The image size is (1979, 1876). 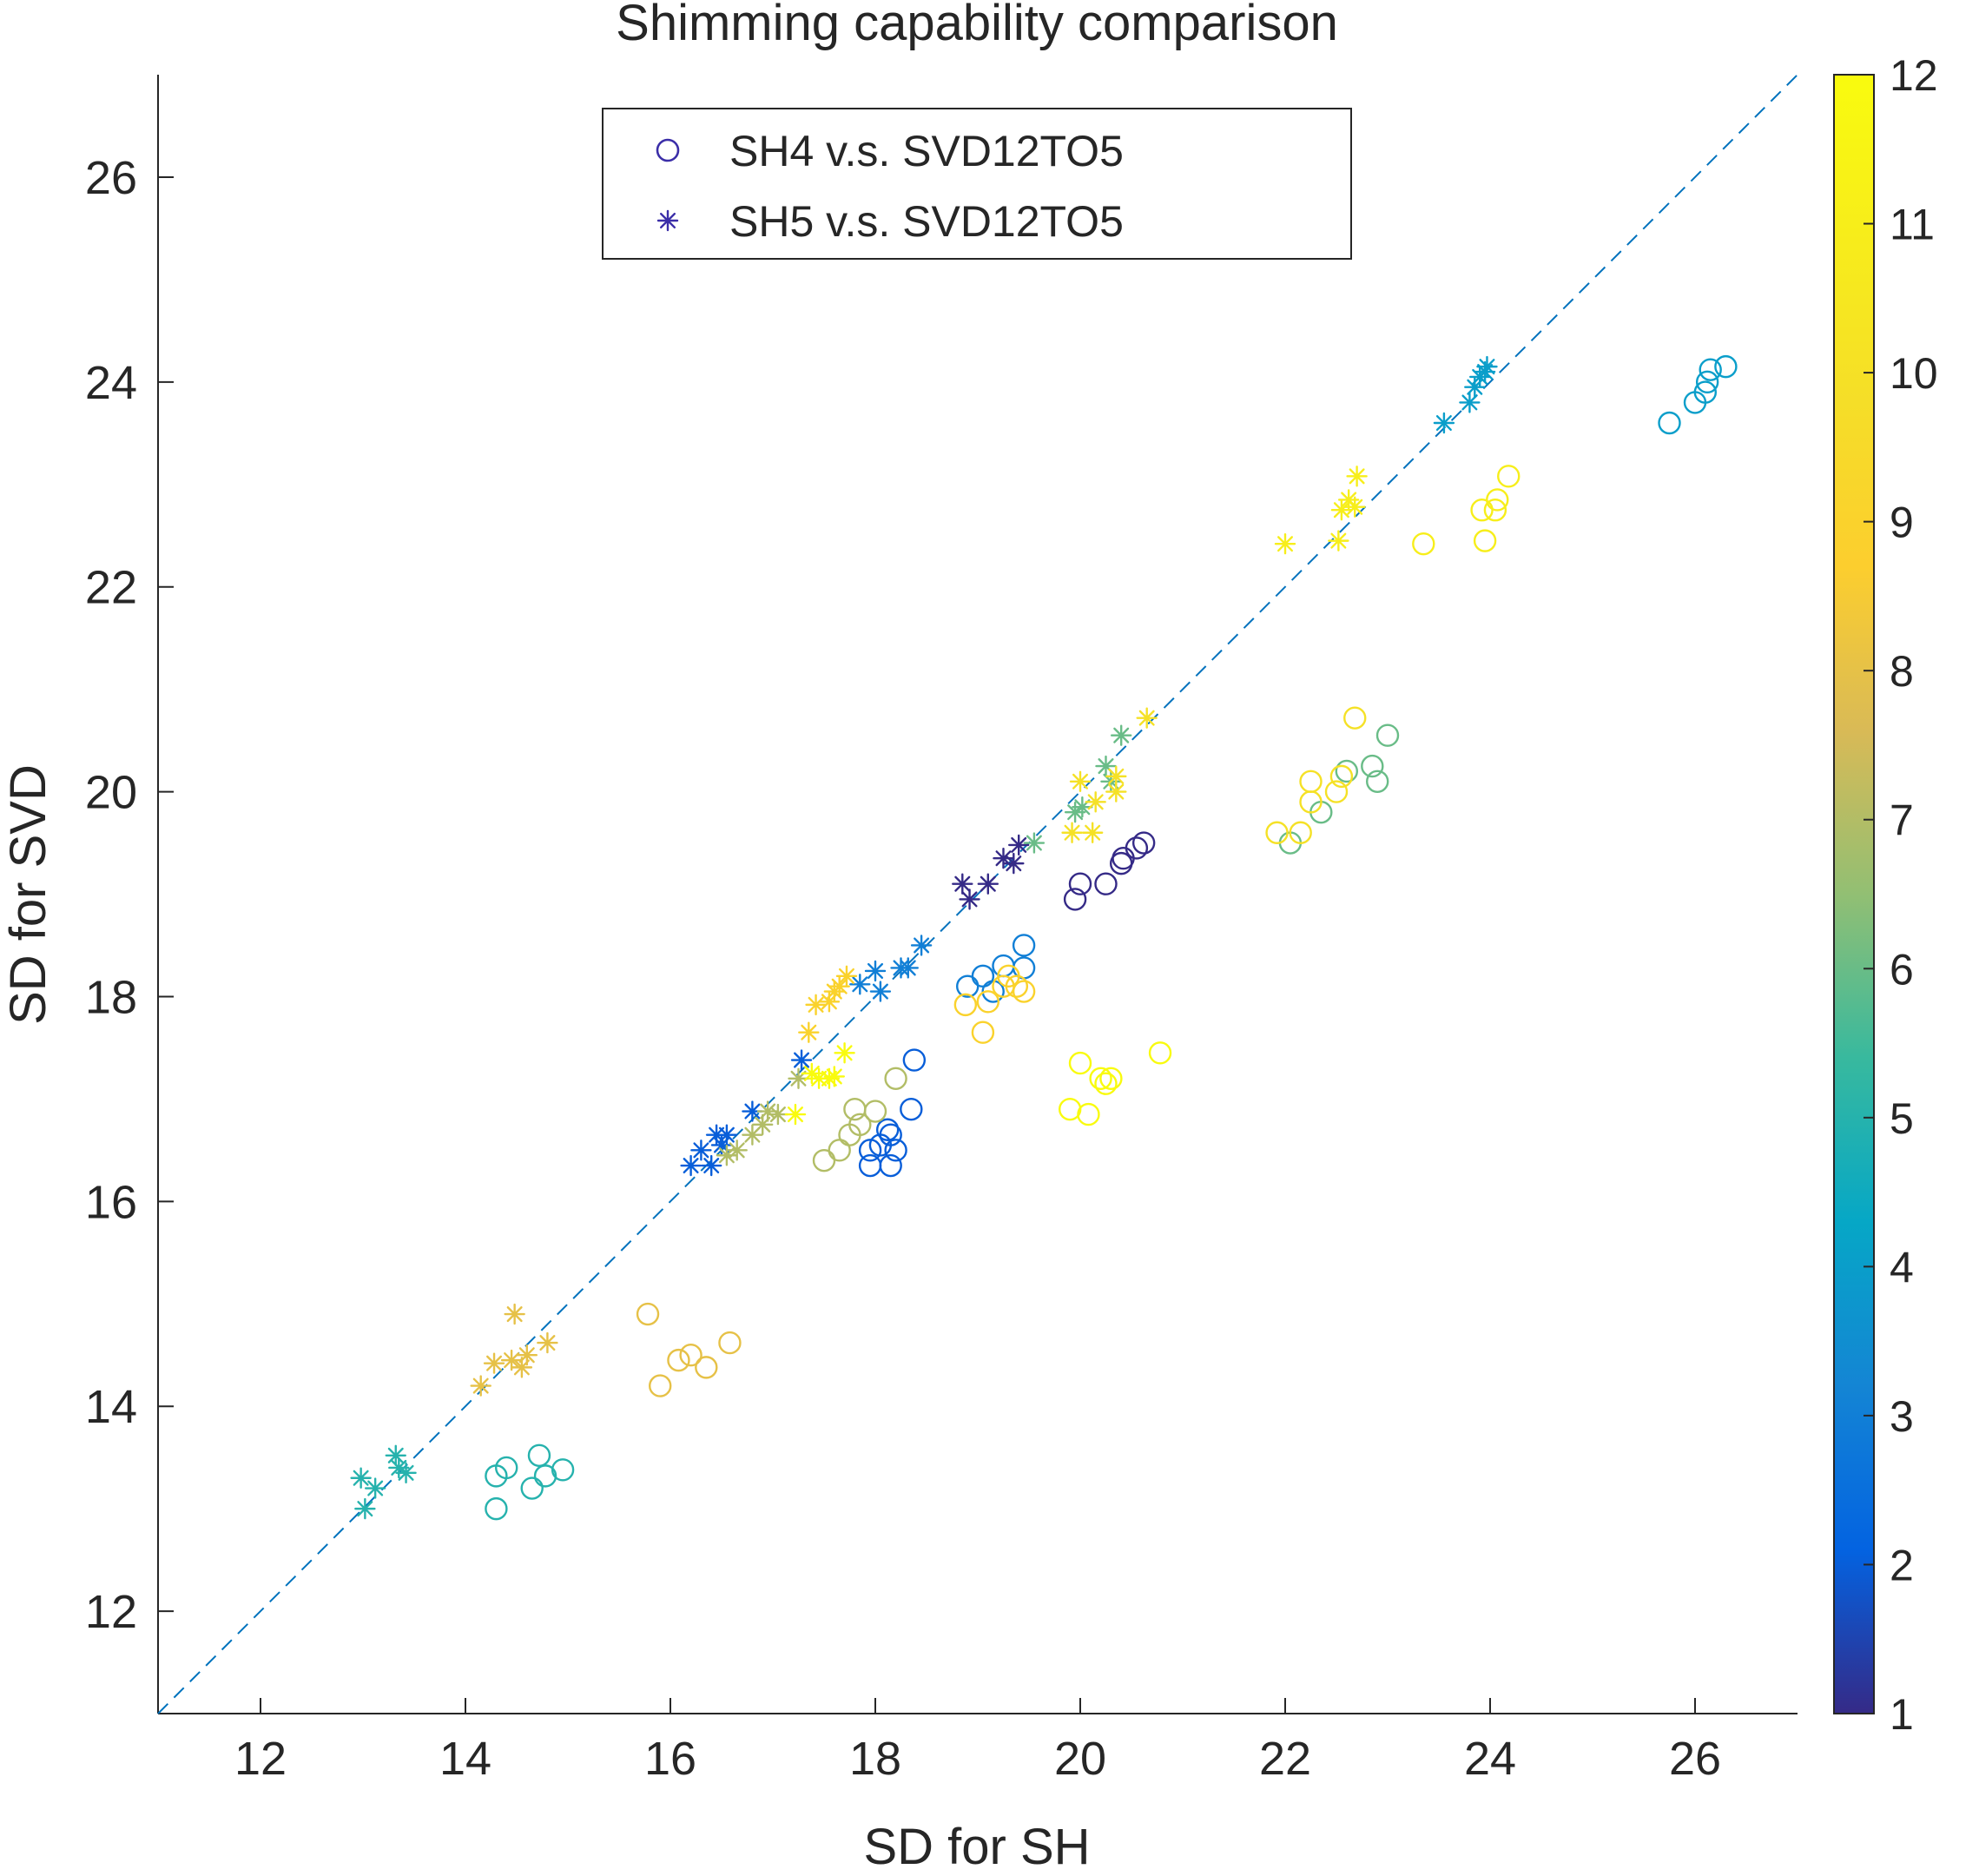 What do you see at coordinates (111, 588) in the screenshot?
I see `y-tick-label: 22` at bounding box center [111, 588].